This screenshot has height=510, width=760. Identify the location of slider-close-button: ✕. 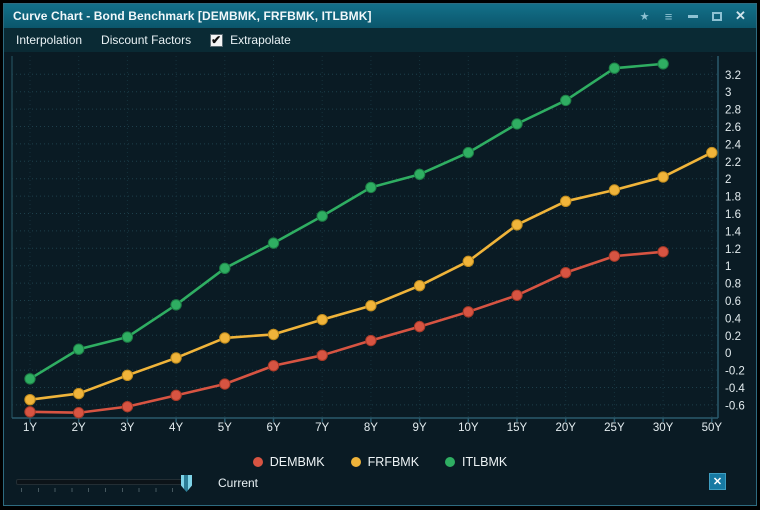
(717, 481).